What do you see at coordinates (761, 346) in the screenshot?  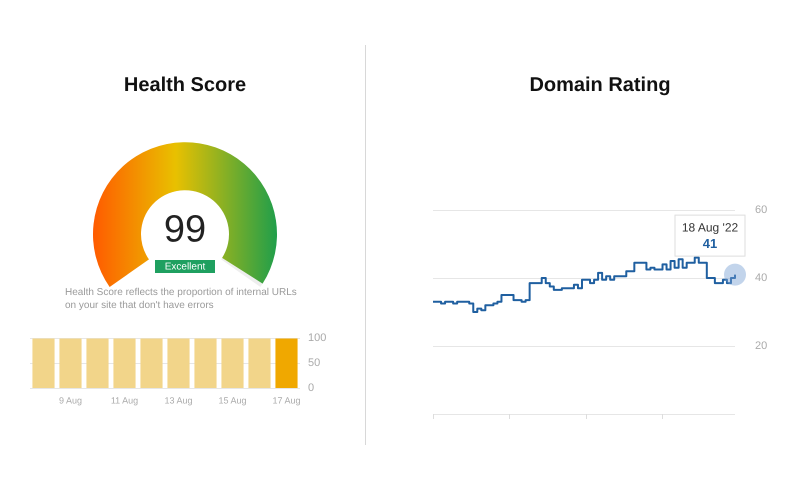 I see `y-tick-label: 20` at bounding box center [761, 346].